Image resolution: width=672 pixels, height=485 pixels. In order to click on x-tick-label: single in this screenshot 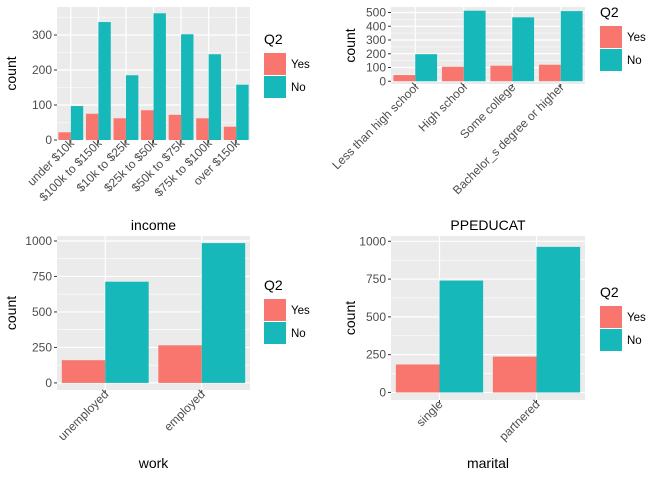, I will do `click(430, 413)`.